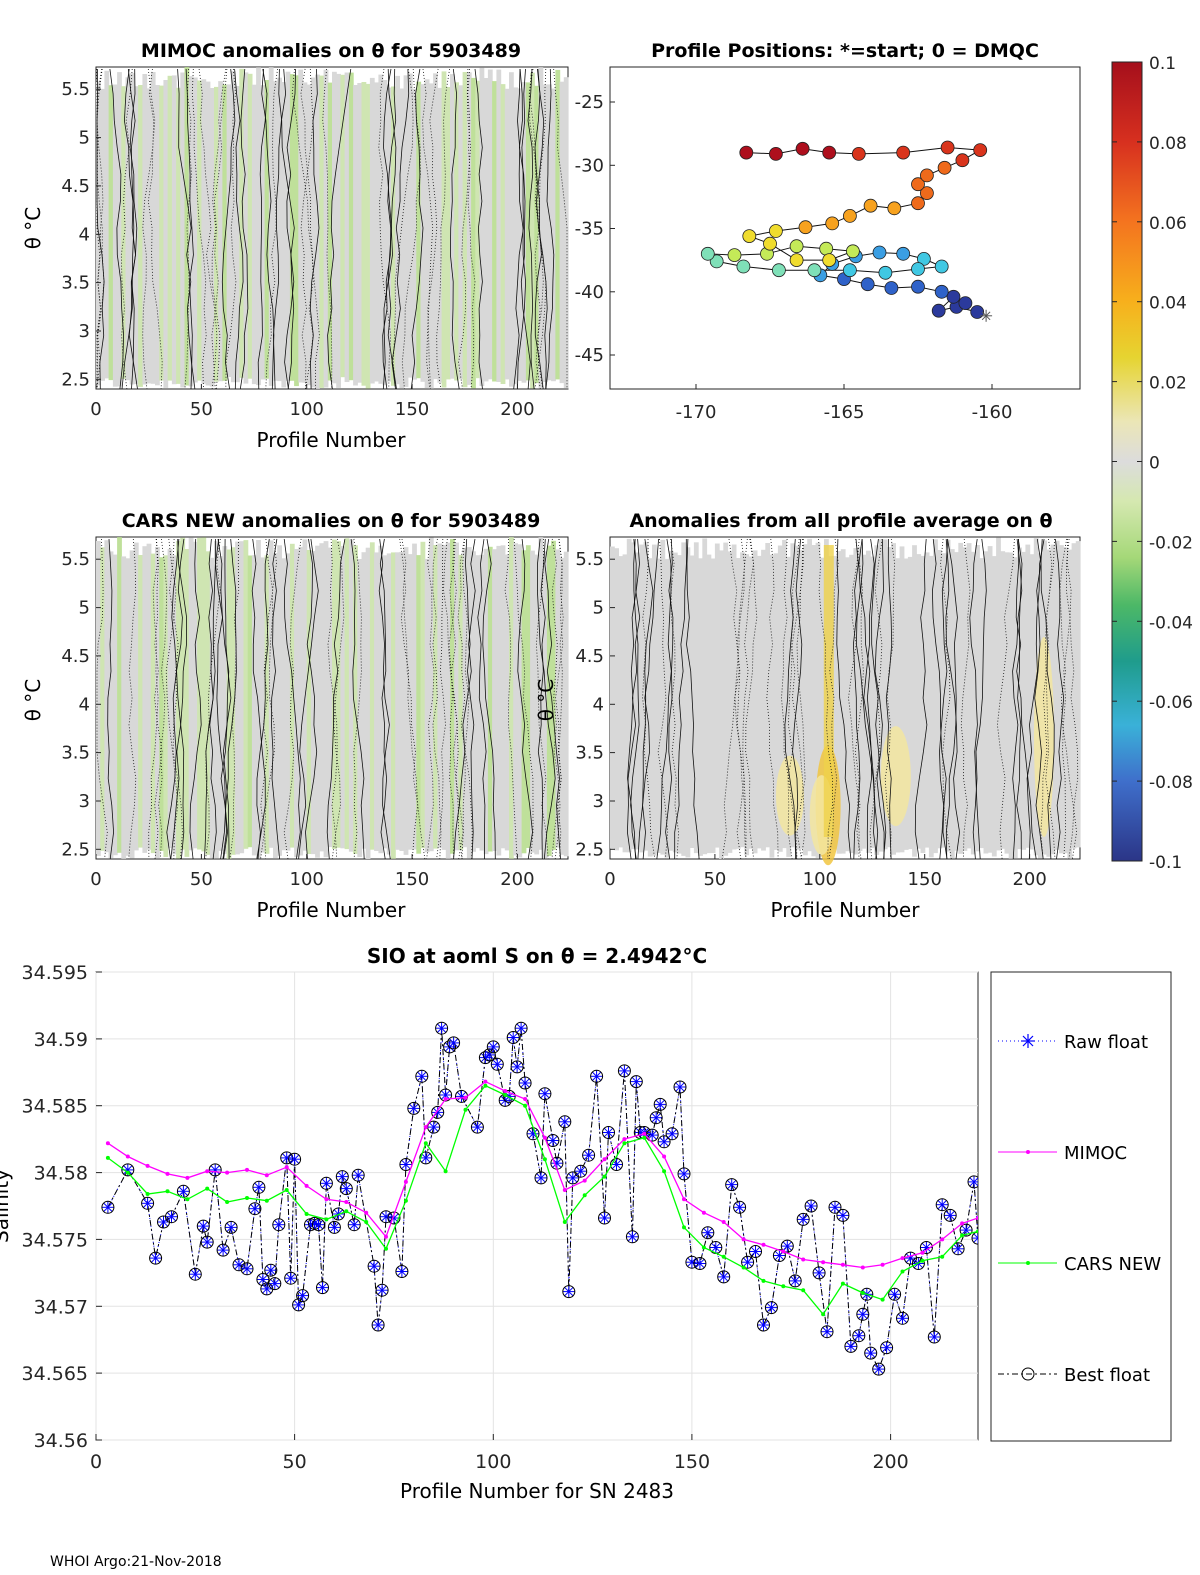  Describe the element at coordinates (1168, 304) in the screenshot. I see `colorbar-tick-label: 0.04` at that location.